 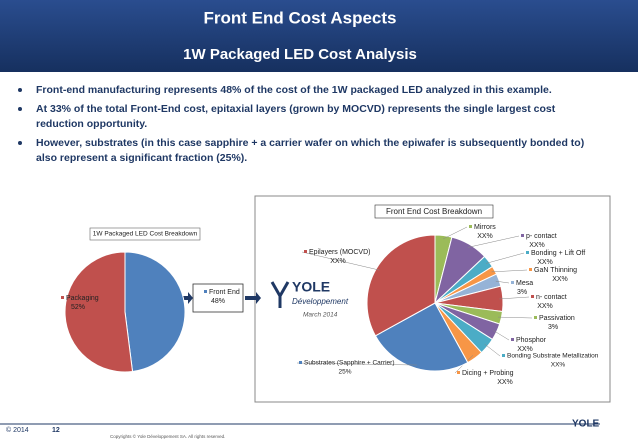 I want to click on slice-label: Bonding + Lift Off, so click(x=558, y=253).